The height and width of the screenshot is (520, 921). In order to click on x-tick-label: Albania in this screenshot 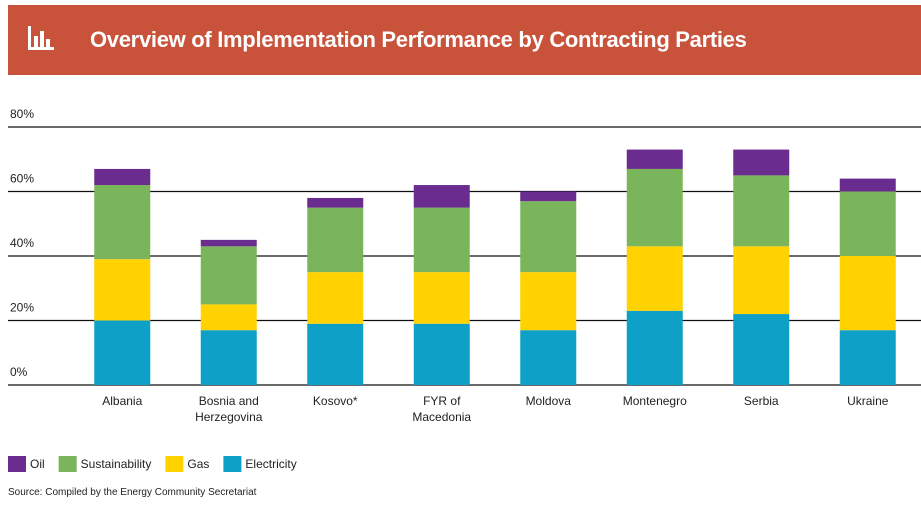, I will do `click(122, 401)`.